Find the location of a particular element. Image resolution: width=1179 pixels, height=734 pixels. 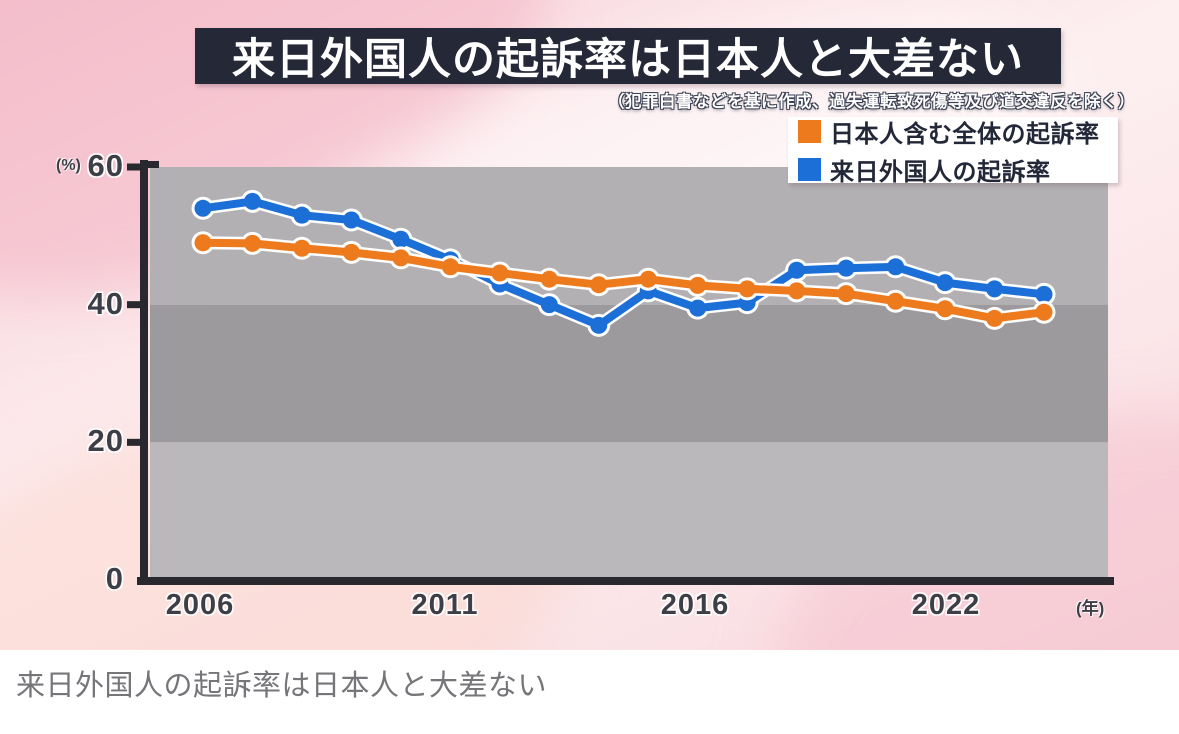

headline-banner: 来日外国人の起訴率は日本人と大差ない is located at coordinates (628, 56).